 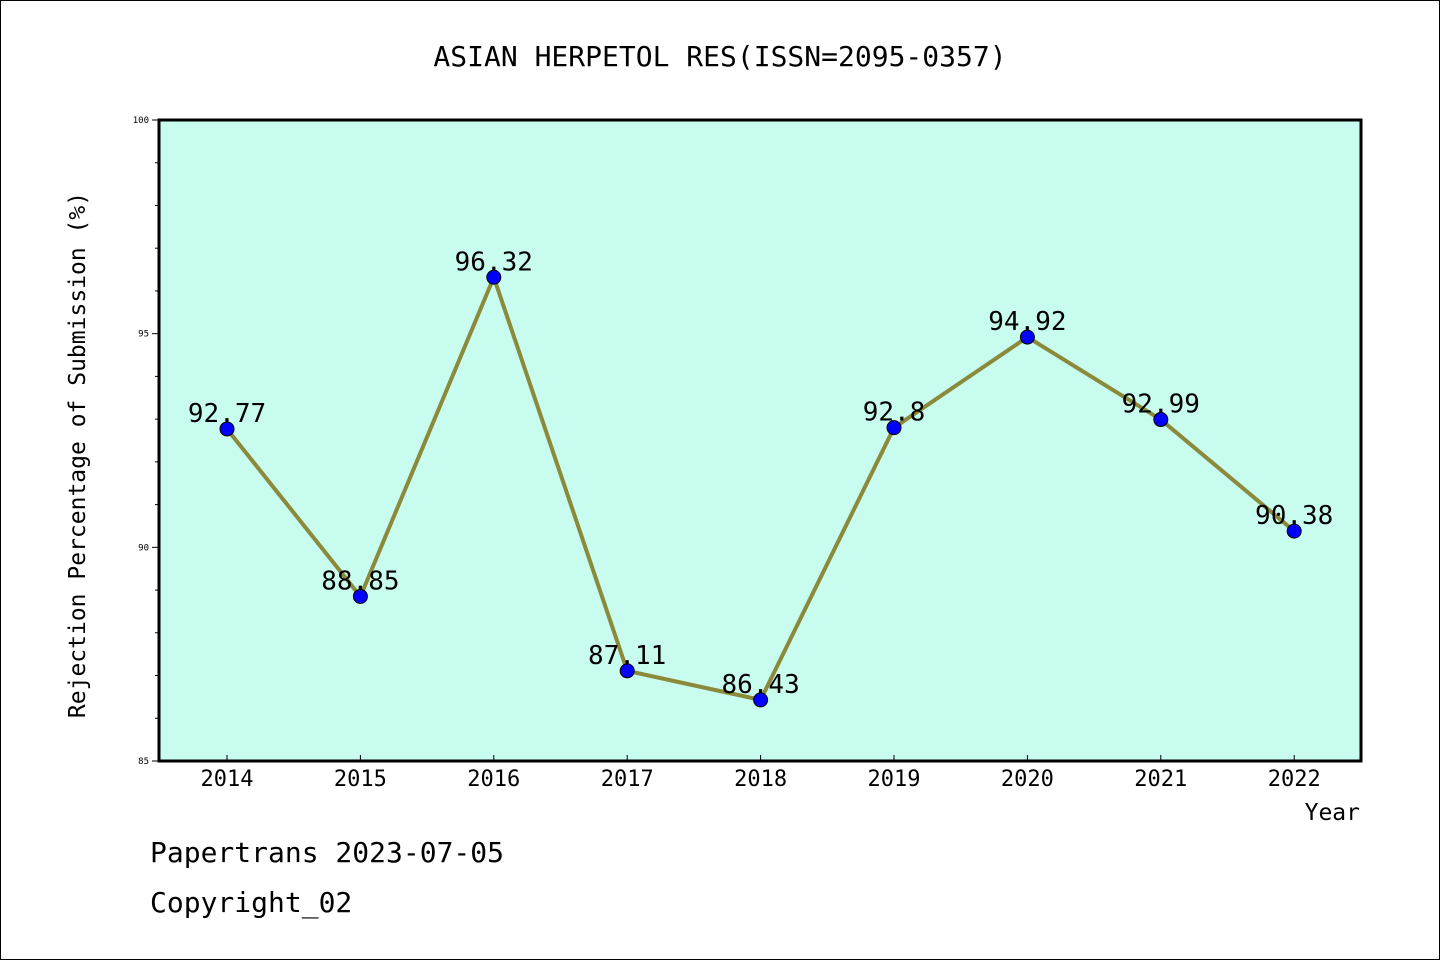 What do you see at coordinates (894, 413) in the screenshot?
I see `data-label: 92.8` at bounding box center [894, 413].